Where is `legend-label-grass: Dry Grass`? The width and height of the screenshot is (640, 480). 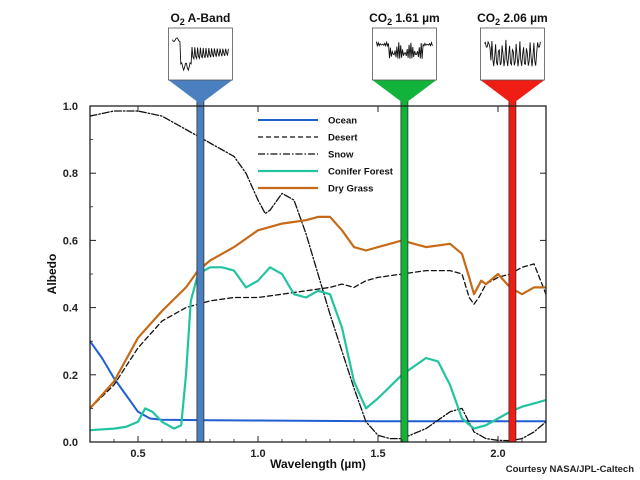
legend-label-grass: Dry Grass is located at coordinates (350, 189).